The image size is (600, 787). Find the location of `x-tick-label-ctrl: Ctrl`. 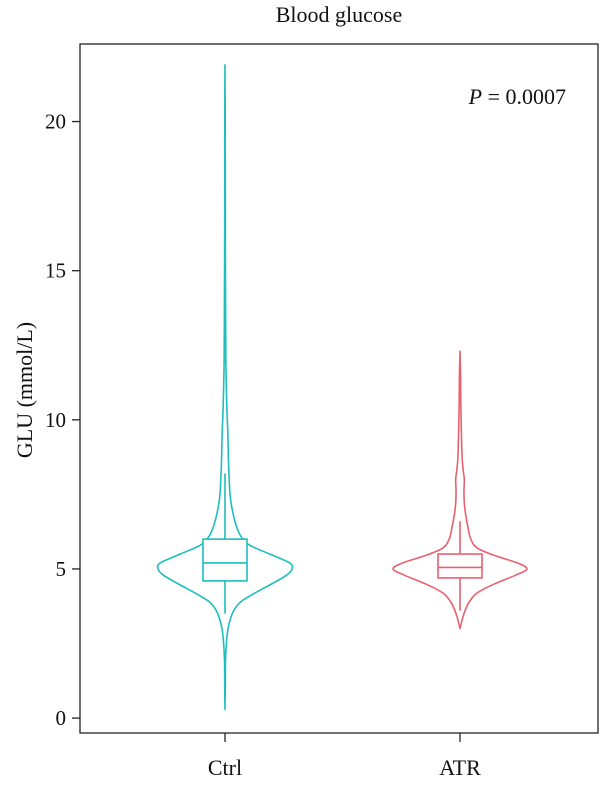

x-tick-label-ctrl: Ctrl is located at coordinates (225, 767).